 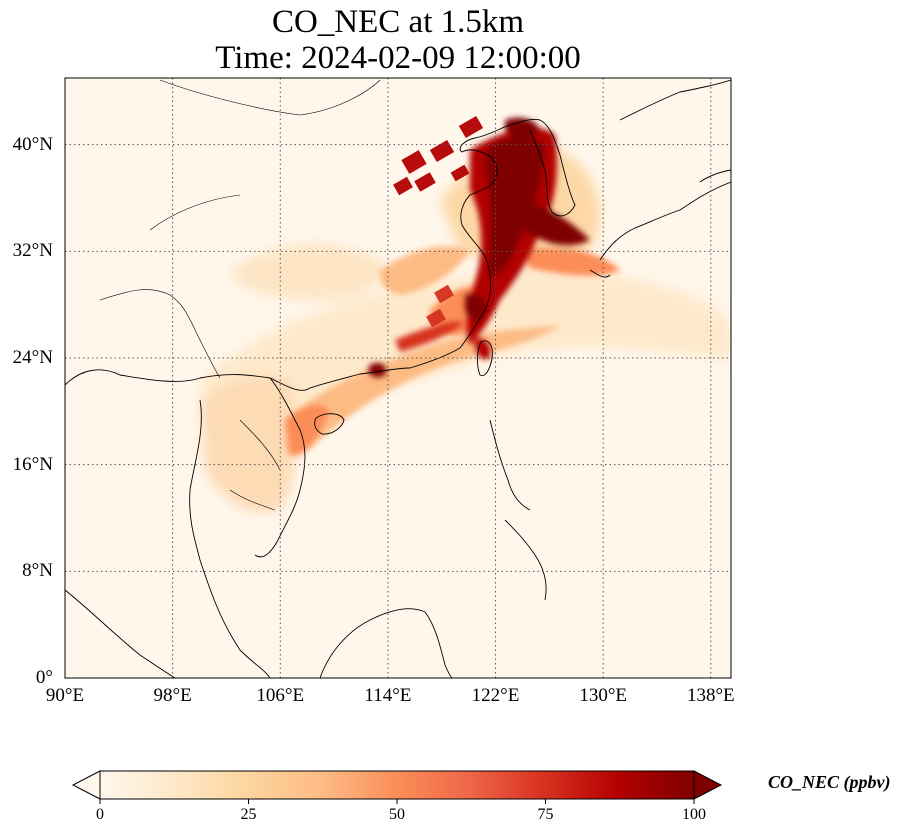 I want to click on x-tick-label: 106°E, so click(x=280, y=695).